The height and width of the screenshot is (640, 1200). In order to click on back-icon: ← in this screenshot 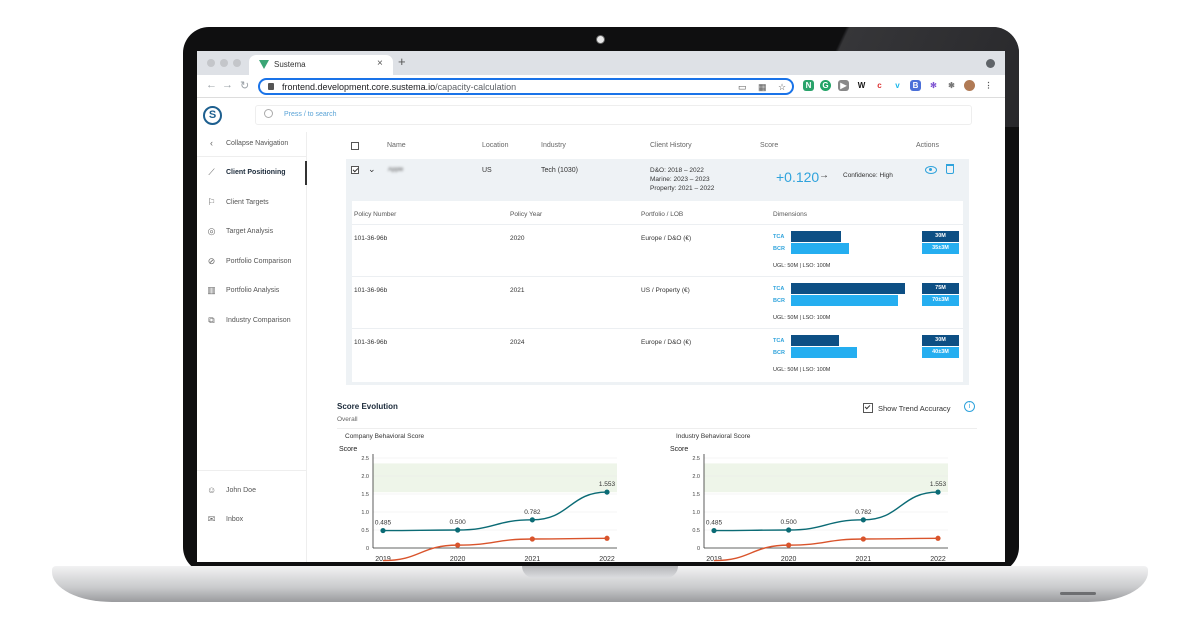, I will do `click(211, 85)`.